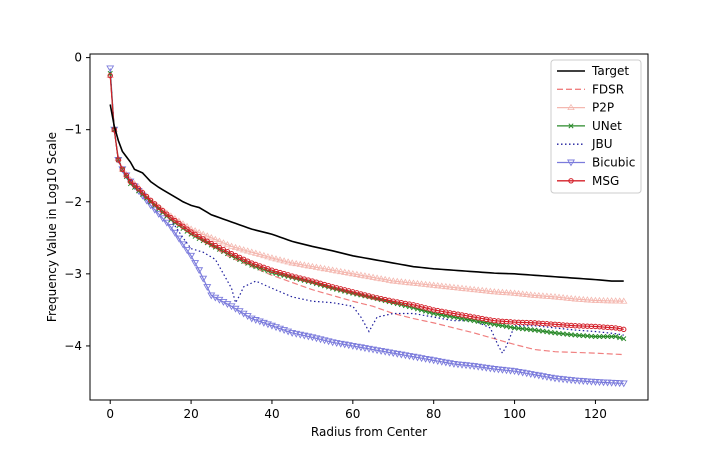 The image size is (720, 450). I want to click on legend: Target FDSR P2P UNet JBU Bicubic MSG, so click(596, 126).